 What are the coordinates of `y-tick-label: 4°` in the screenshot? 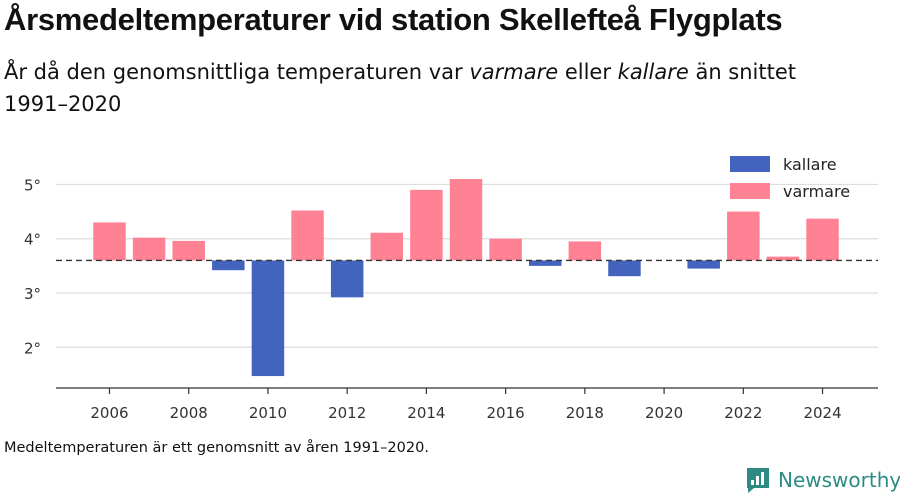 It's located at (32, 240).